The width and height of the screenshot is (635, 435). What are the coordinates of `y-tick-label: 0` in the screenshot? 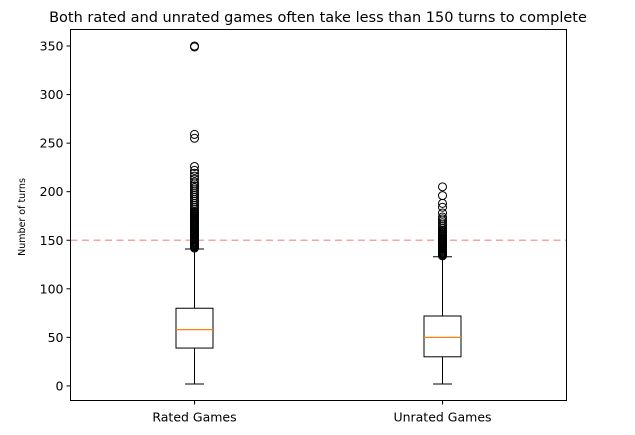 It's located at (60, 385).